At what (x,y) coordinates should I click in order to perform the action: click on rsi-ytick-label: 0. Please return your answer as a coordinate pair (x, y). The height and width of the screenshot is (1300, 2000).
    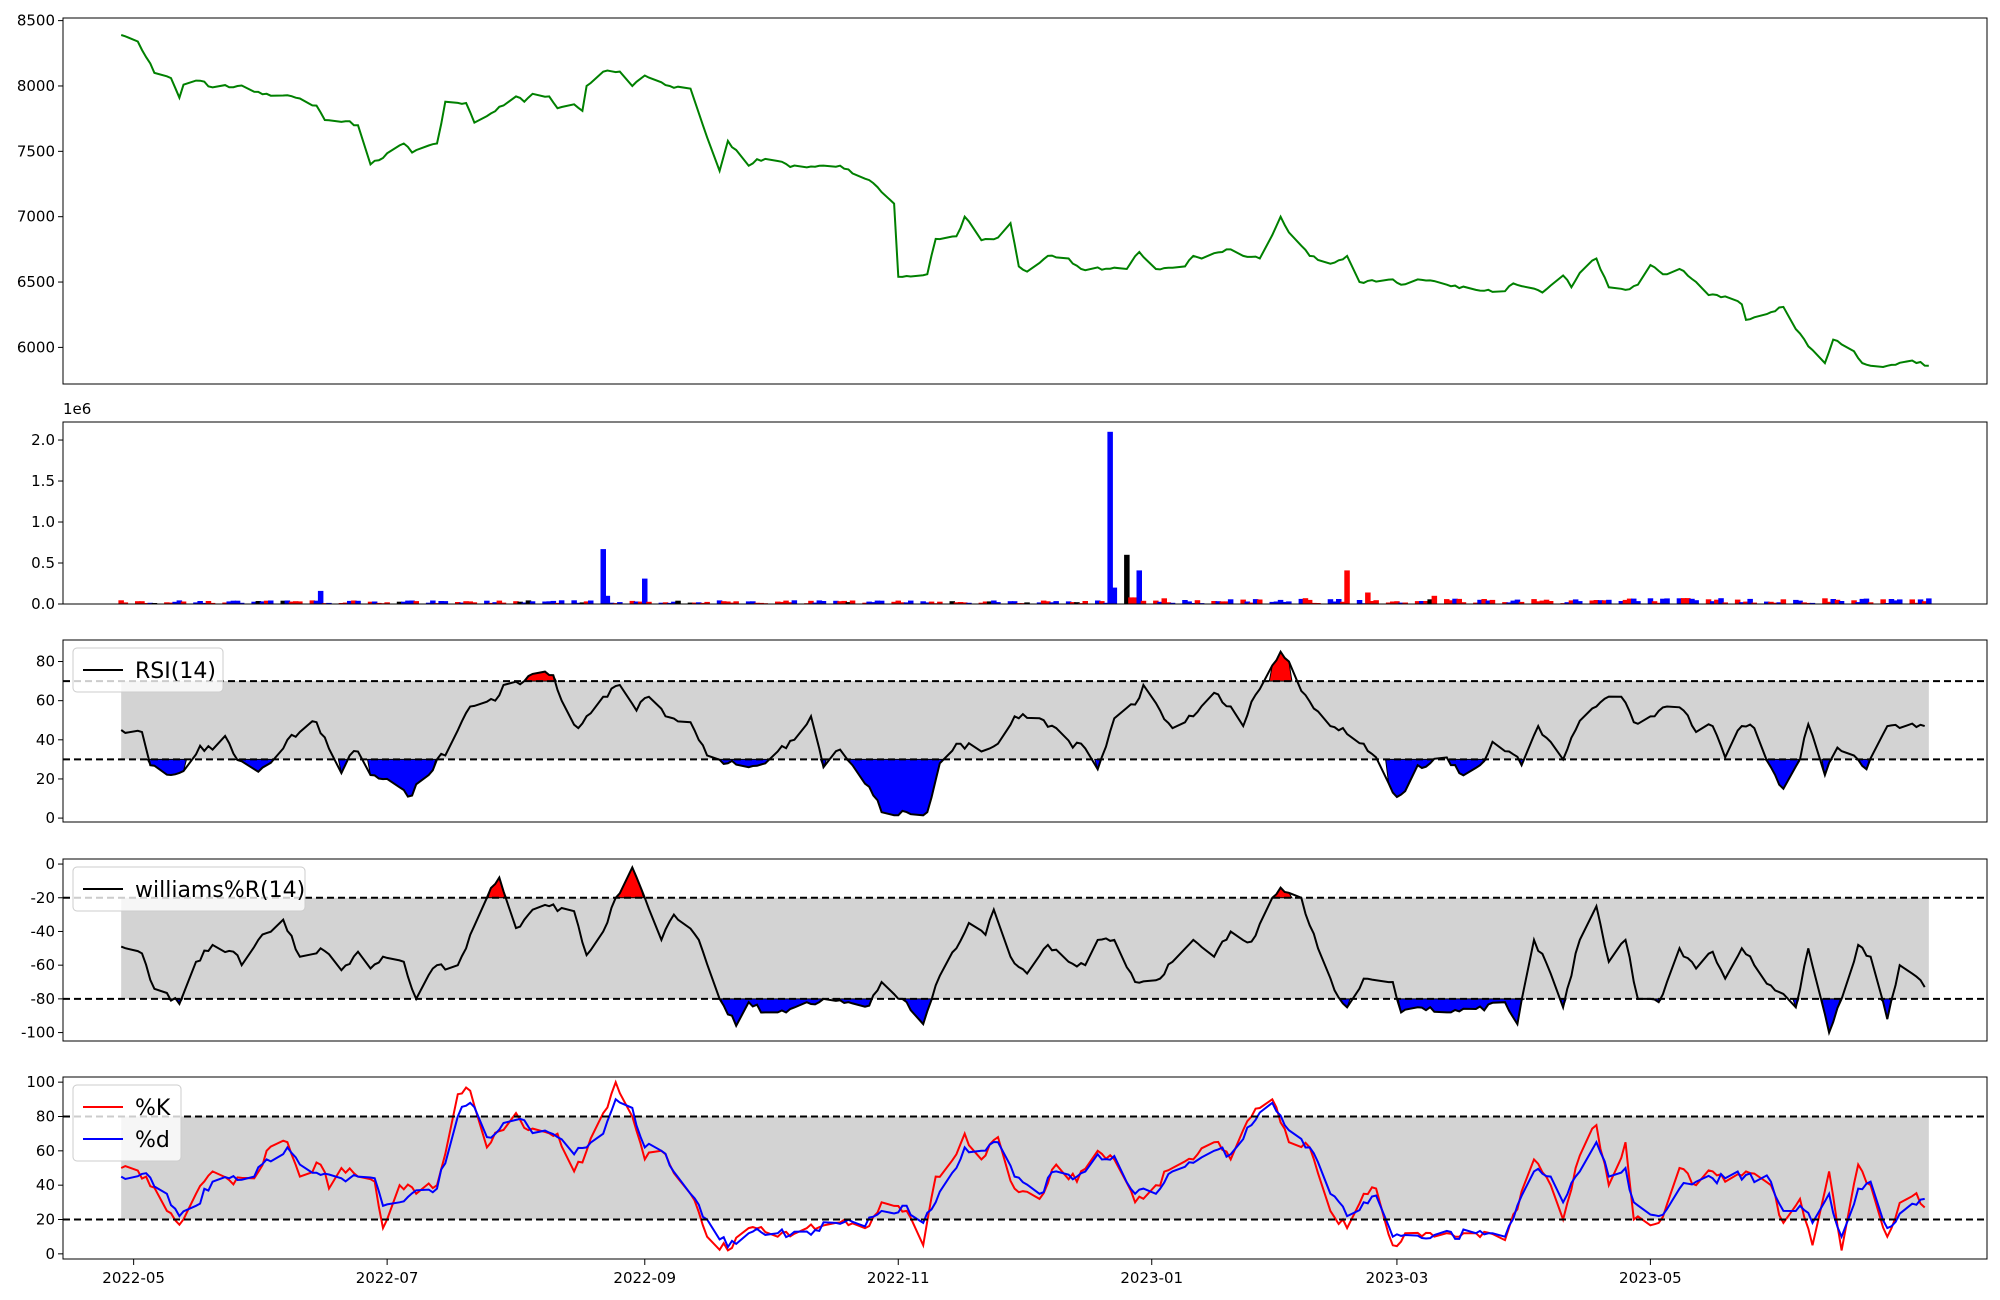
    Looking at the image, I should click on (50, 818).